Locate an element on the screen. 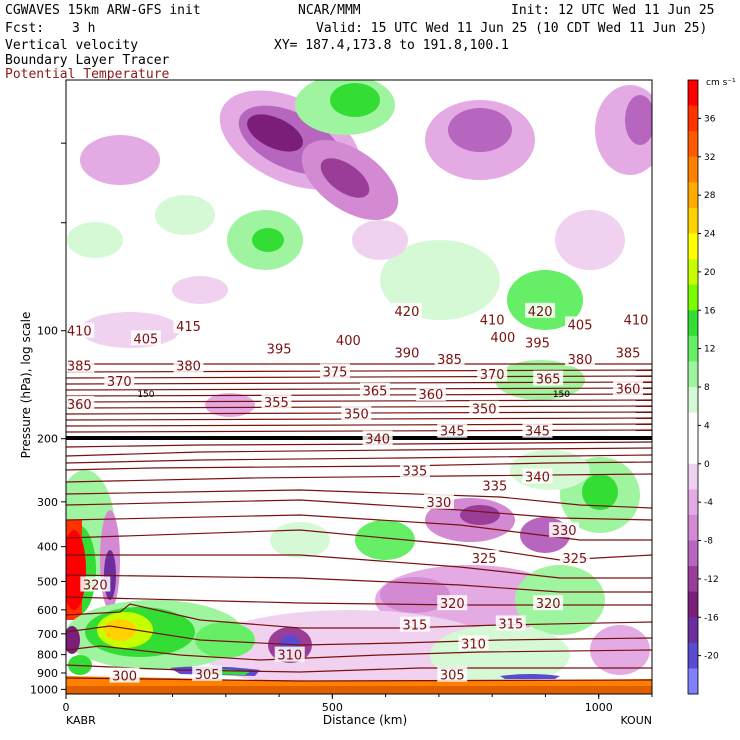 This screenshot has width=740, height=740. x-axis-title: Distance (km) is located at coordinates (365, 720).